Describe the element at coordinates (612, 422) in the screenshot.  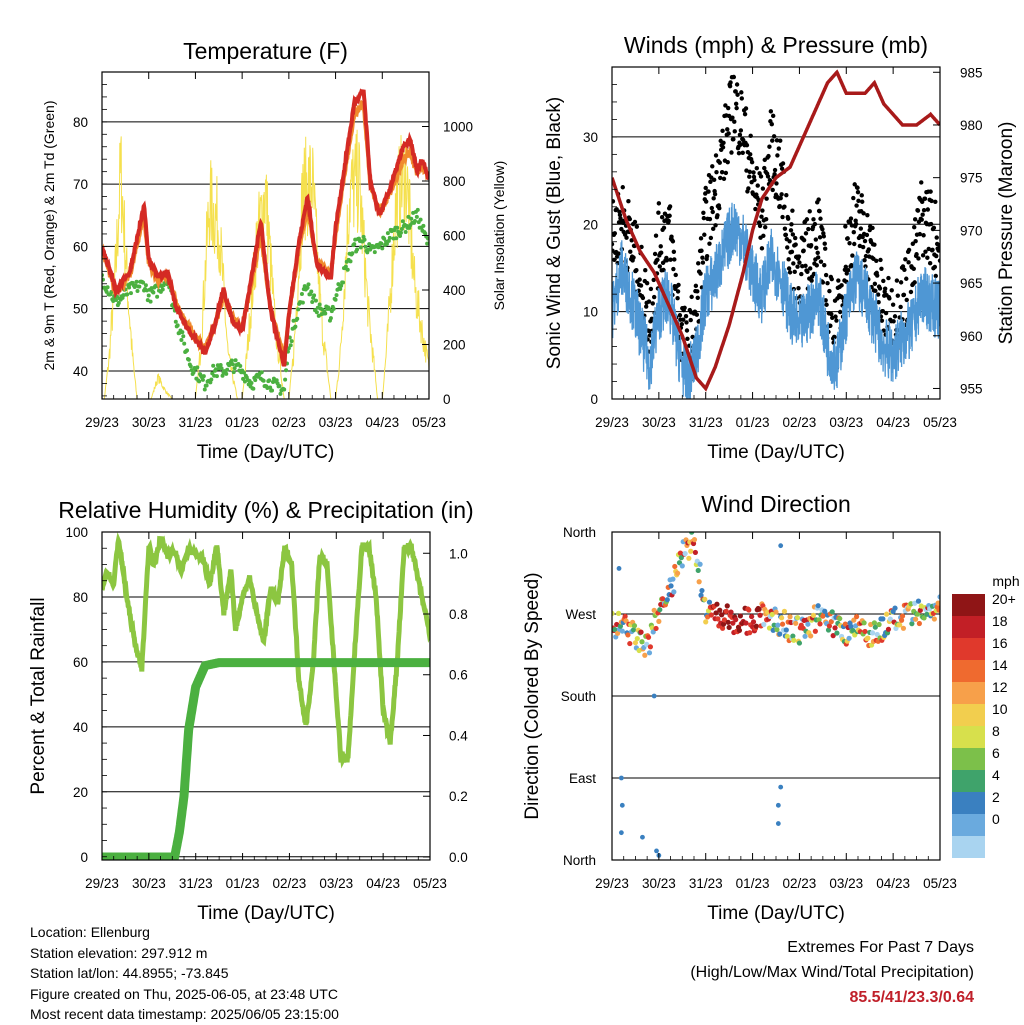
I see `x-tick-label: 29/23` at that location.